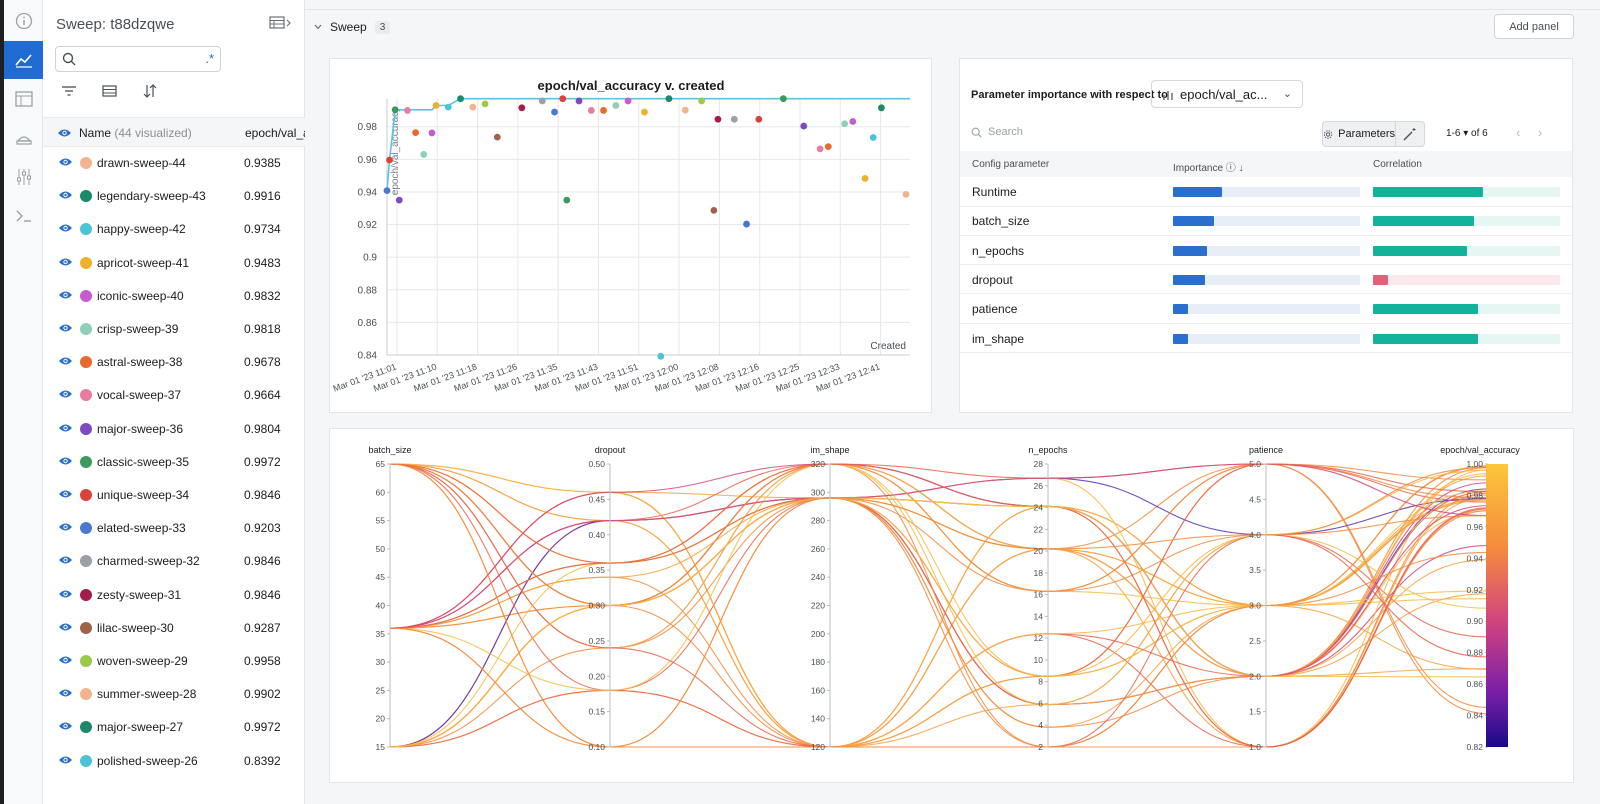  Describe the element at coordinates (1208, 168) in the screenshot. I see `importance-header: Importance ⓘ ↓` at that location.